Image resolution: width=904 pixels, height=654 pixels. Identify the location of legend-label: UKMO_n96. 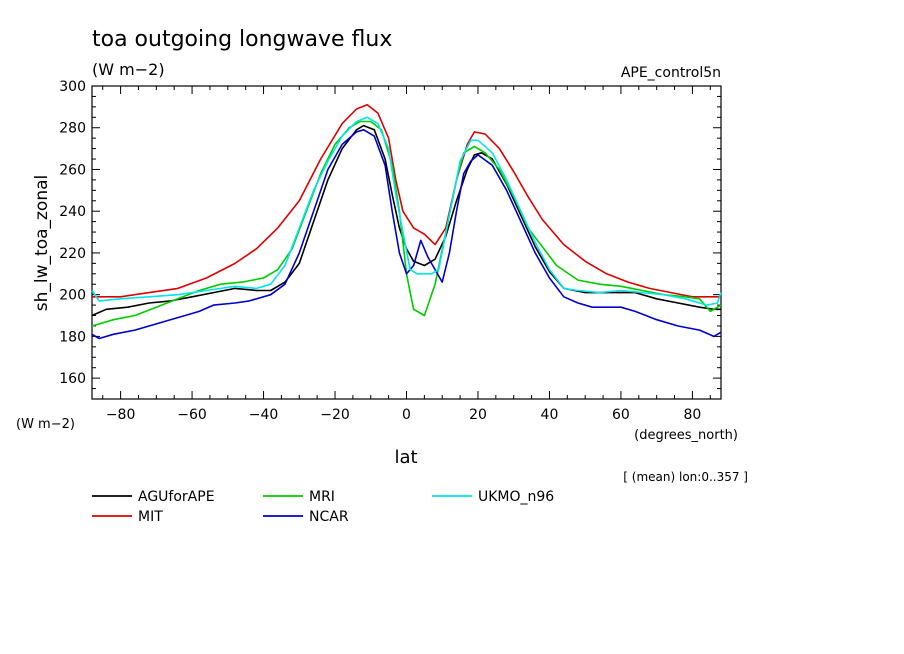
(516, 497).